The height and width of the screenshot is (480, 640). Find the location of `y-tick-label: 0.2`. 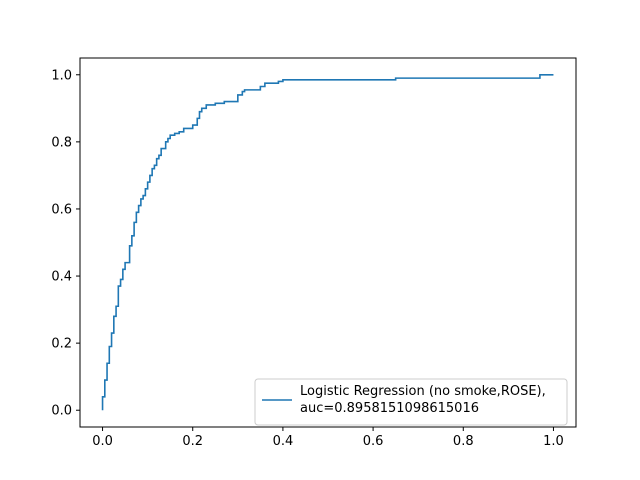

y-tick-label: 0.2 is located at coordinates (61, 344).